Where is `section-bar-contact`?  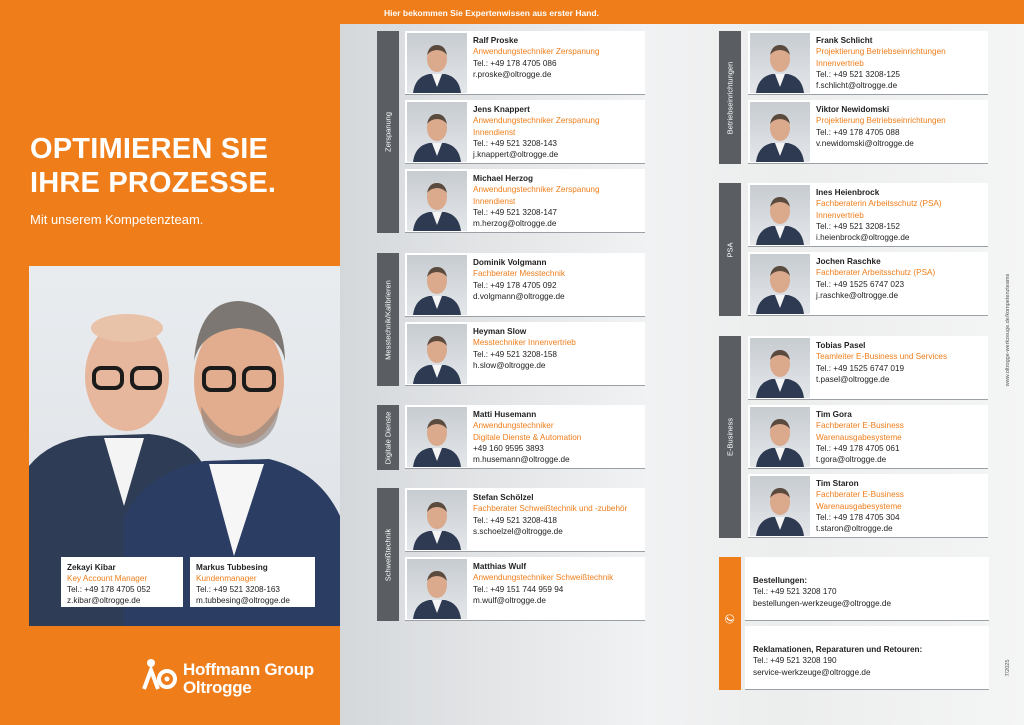 section-bar-contact is located at coordinates (730, 623).